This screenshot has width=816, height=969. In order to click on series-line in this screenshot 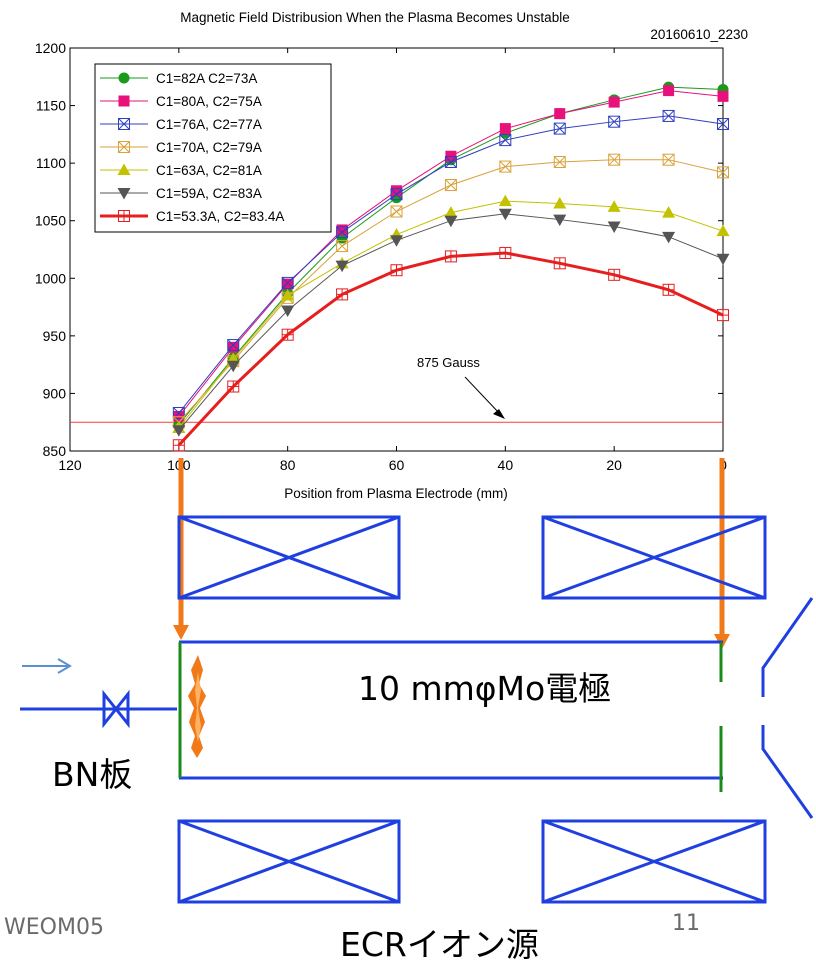, I will do `click(450, 349)`.